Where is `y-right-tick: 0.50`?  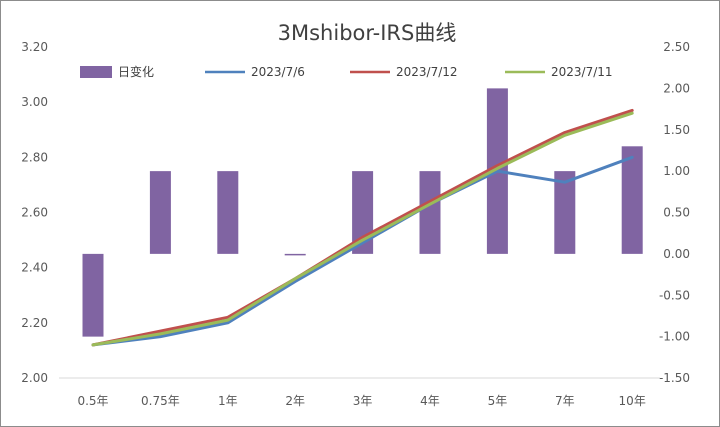
y-right-tick: 0.50 is located at coordinates (676, 213).